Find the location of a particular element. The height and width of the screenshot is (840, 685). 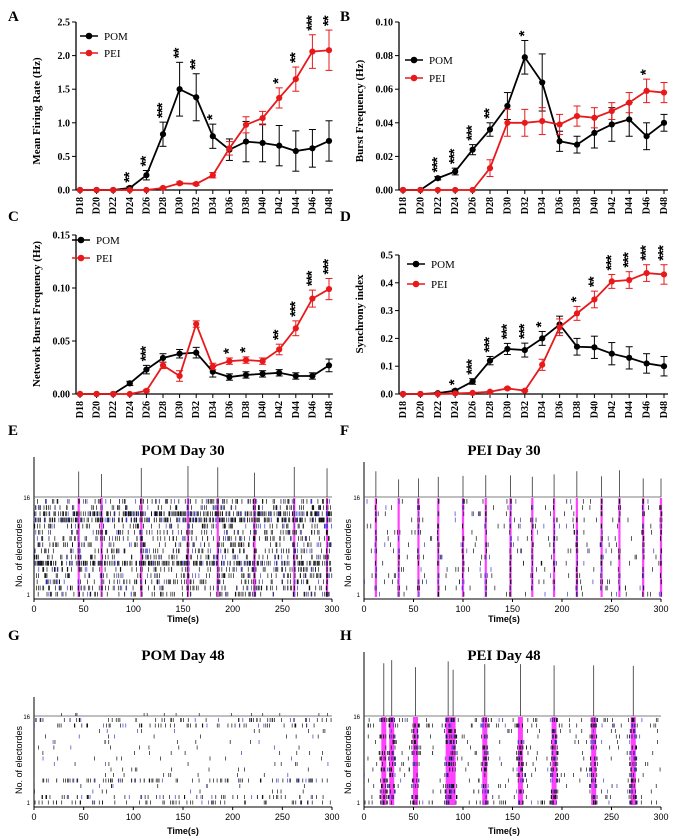

raster-xtick-label-g: 200 is located at coordinates (232, 817).